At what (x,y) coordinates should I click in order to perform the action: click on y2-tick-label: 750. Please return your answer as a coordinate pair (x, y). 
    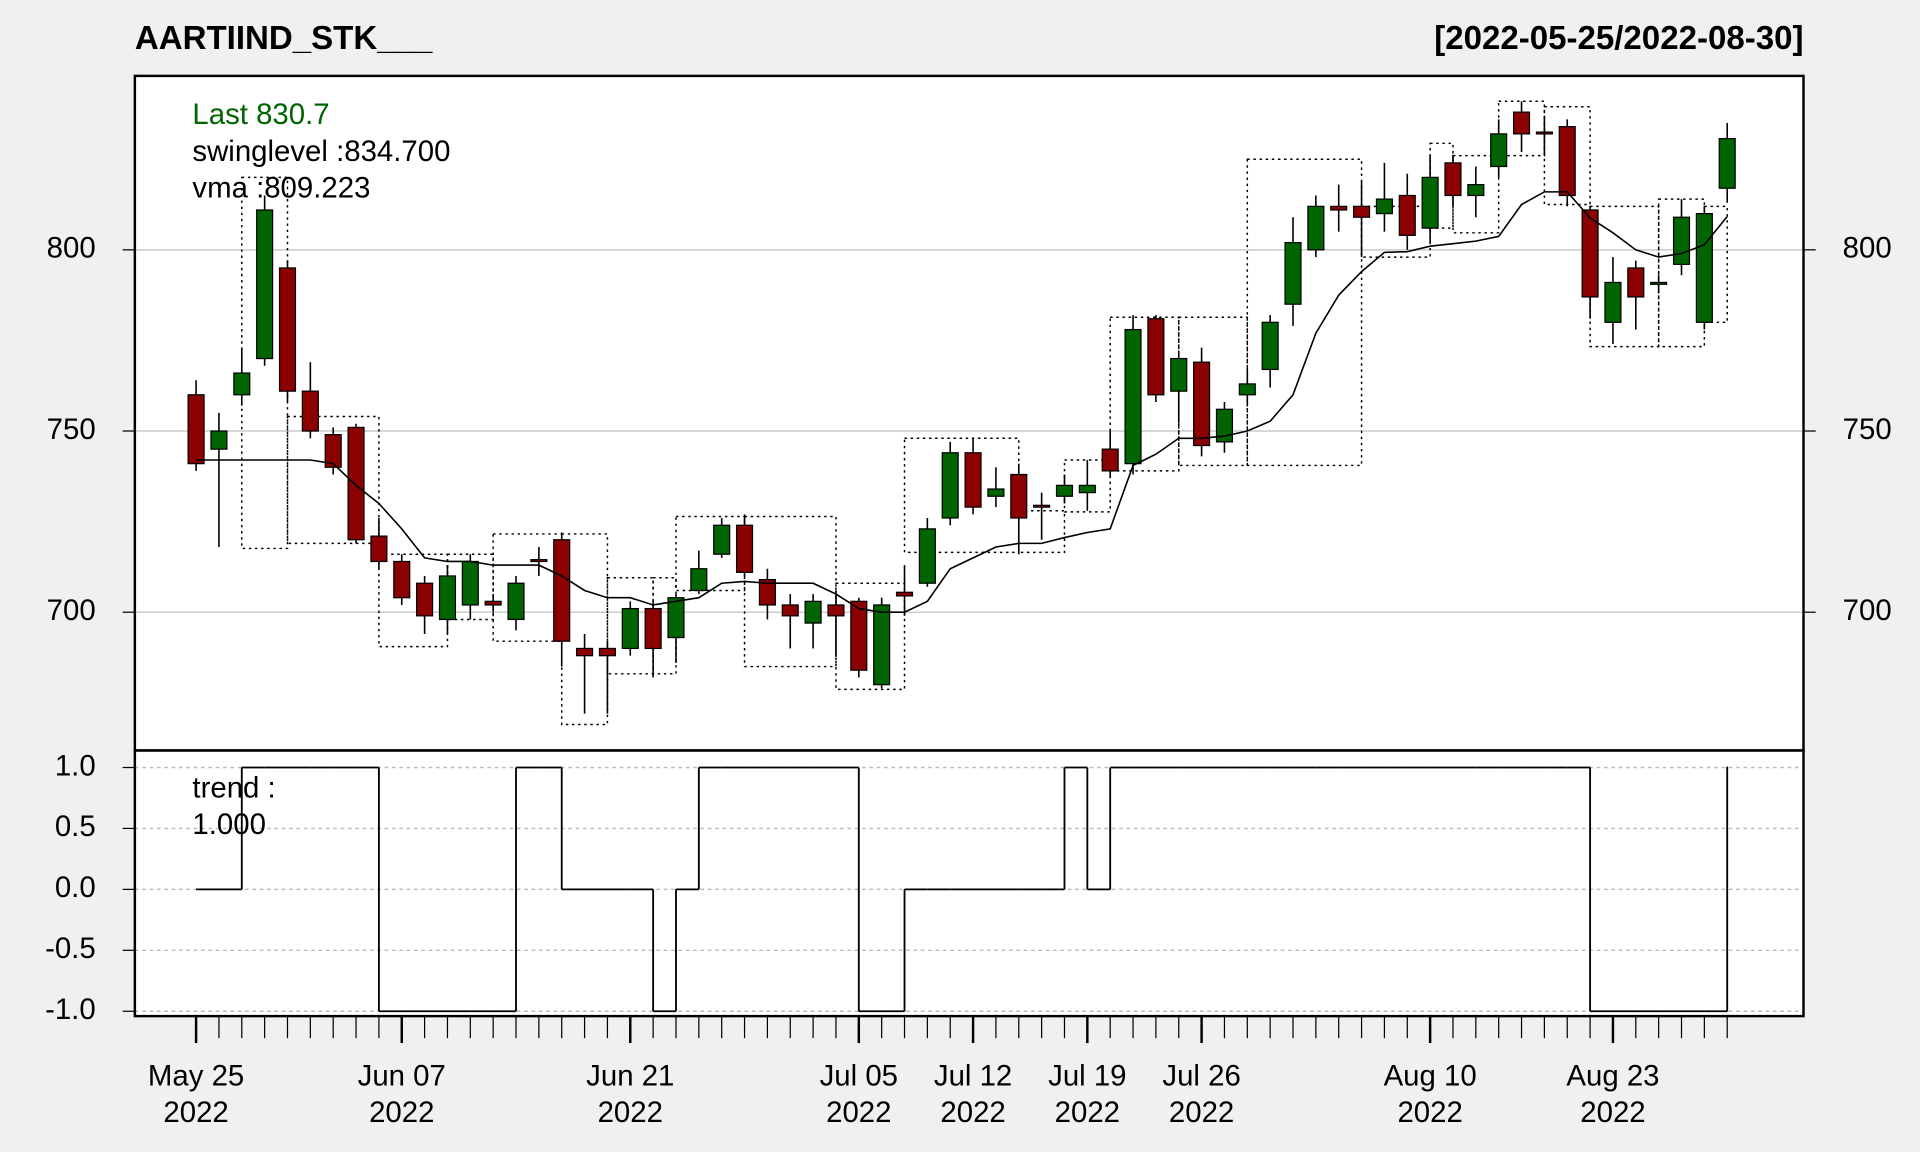
    Looking at the image, I should click on (1867, 429).